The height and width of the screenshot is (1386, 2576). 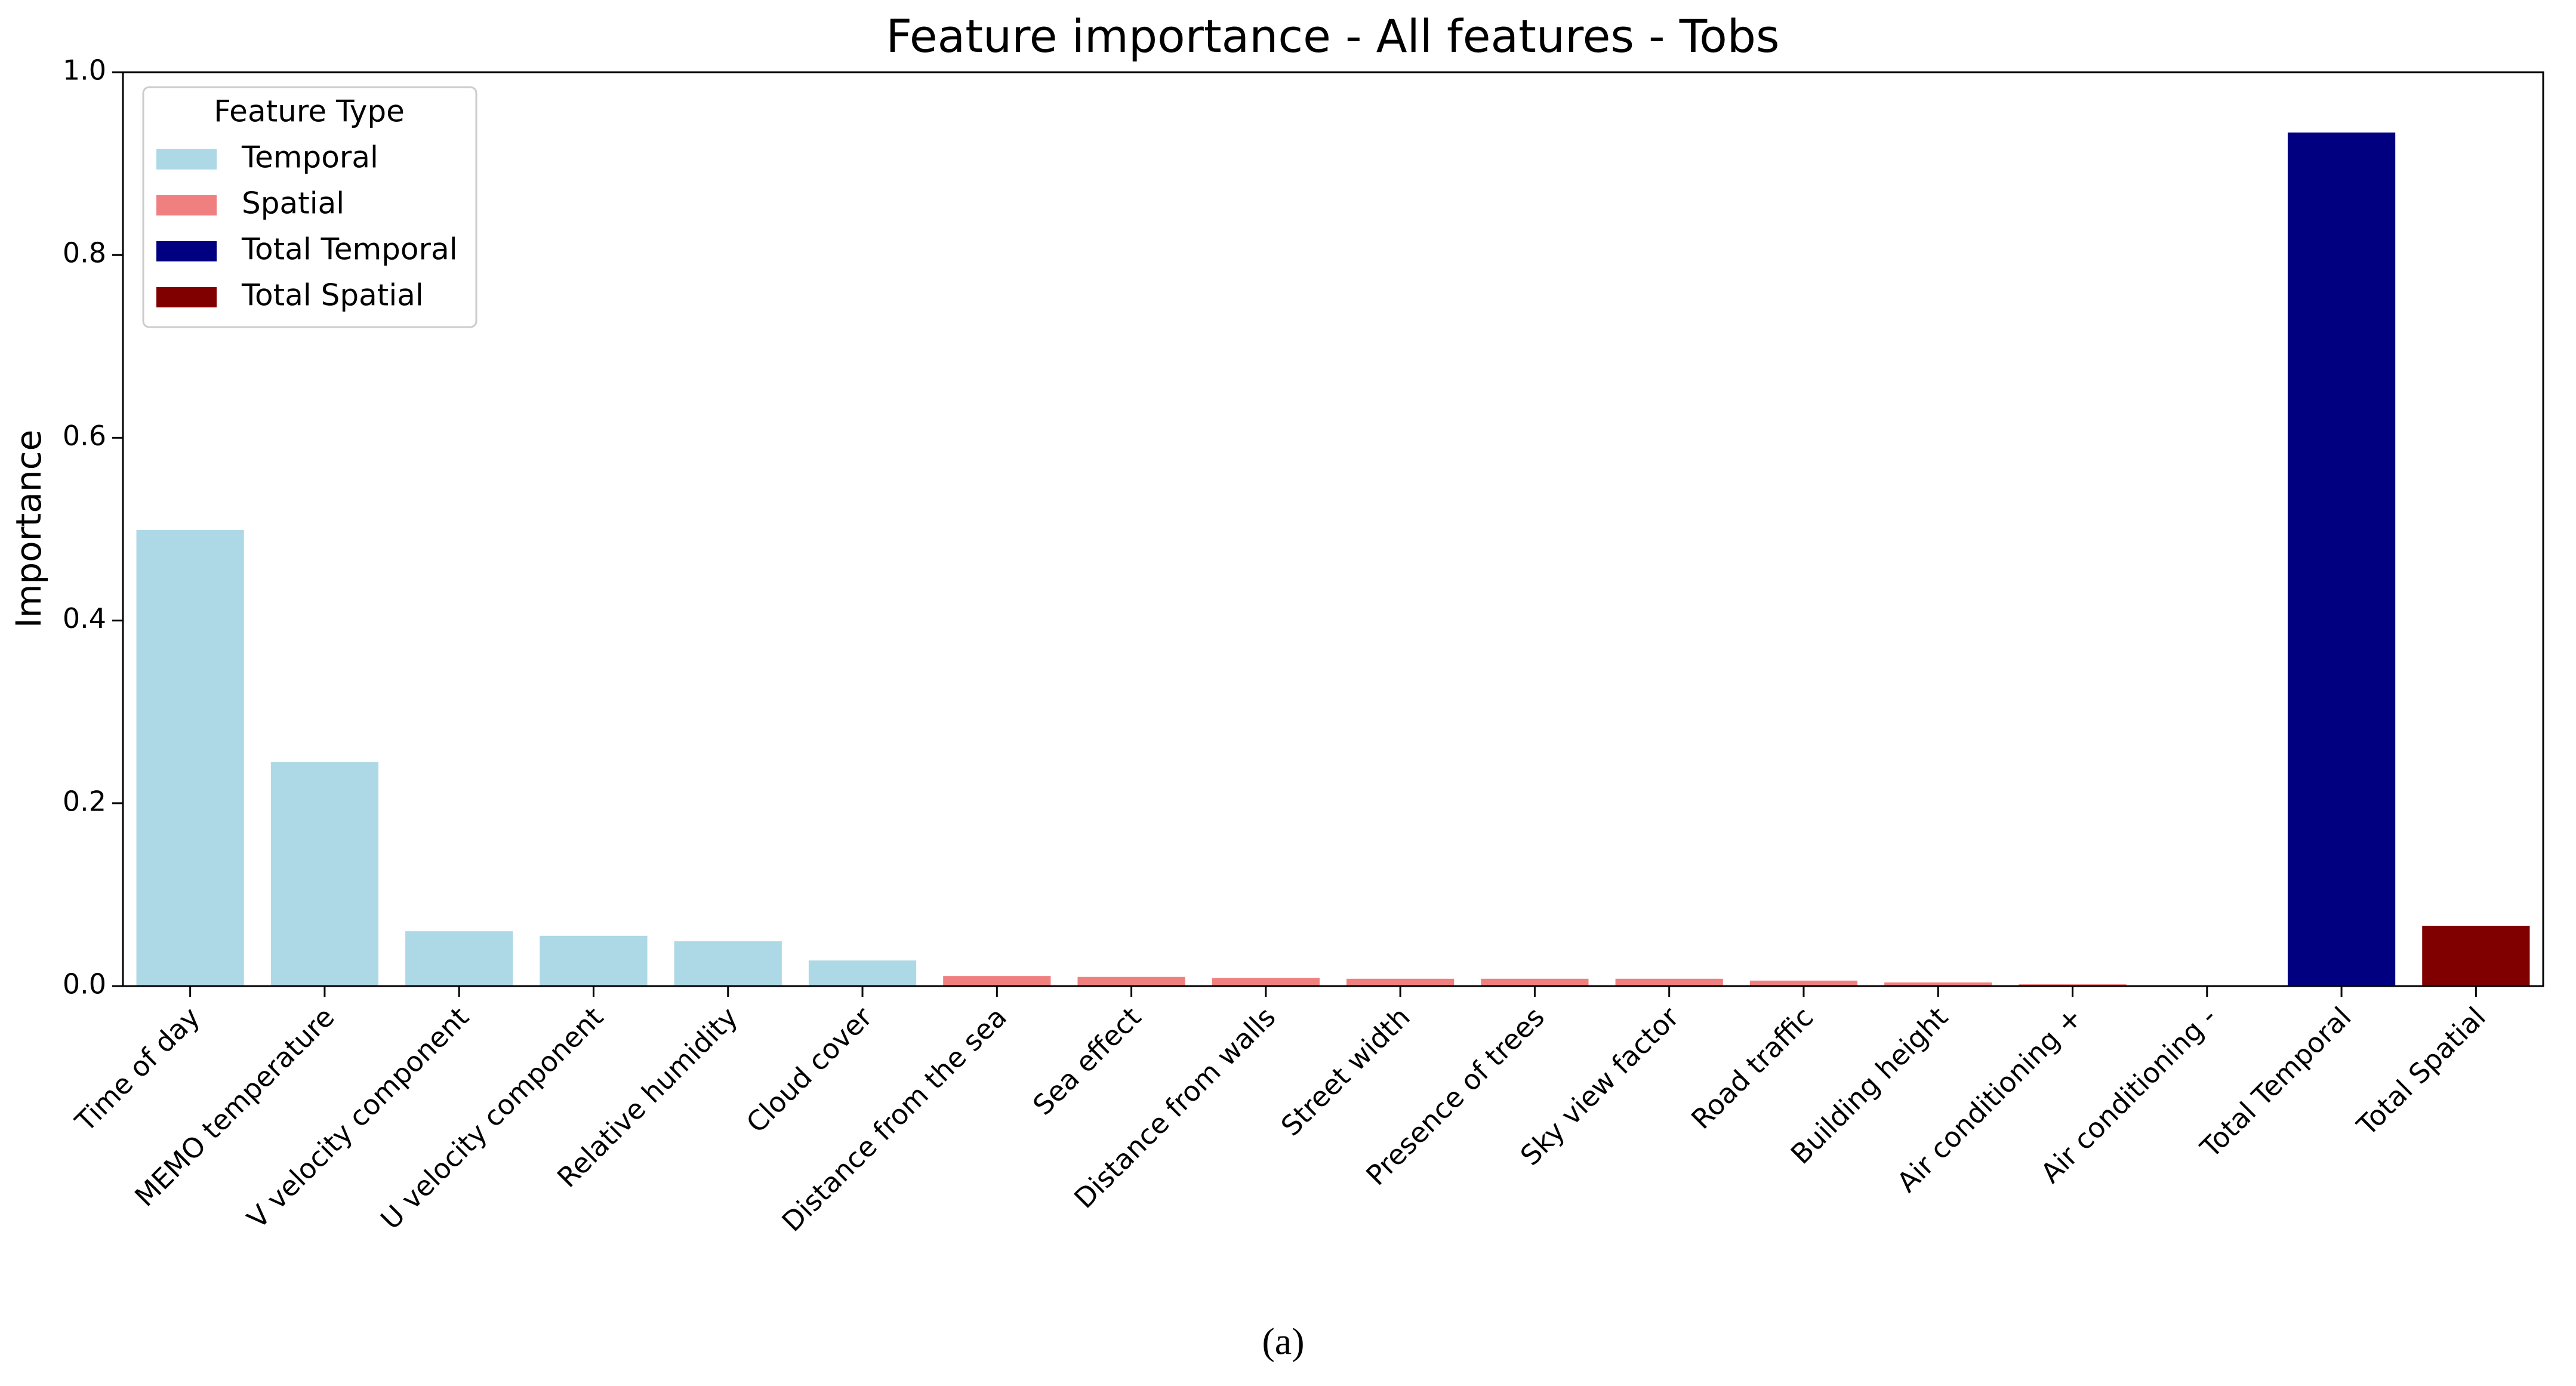 What do you see at coordinates (28, 529) in the screenshot?
I see `y-axis-label: Importance` at bounding box center [28, 529].